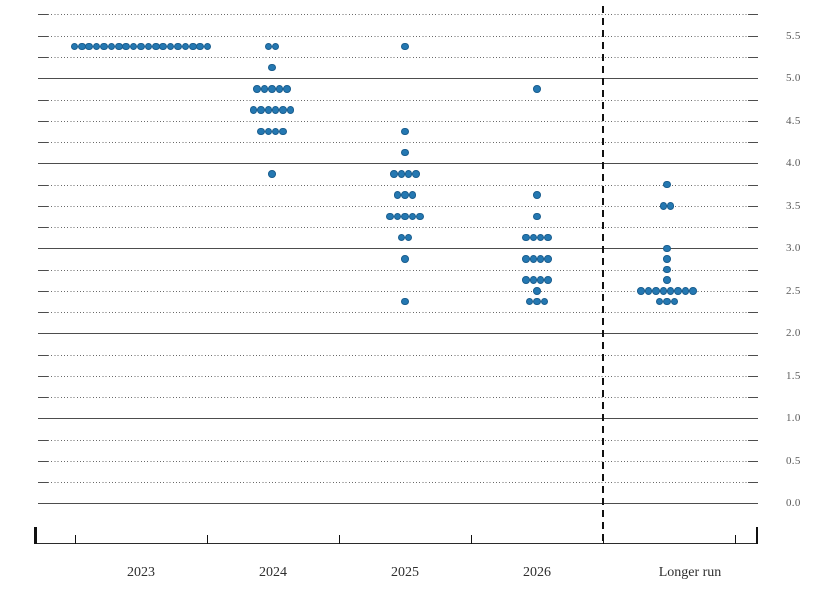 The height and width of the screenshot is (595, 832). Describe the element at coordinates (35, 535) in the screenshot. I see `x-axis-end-tick` at that location.